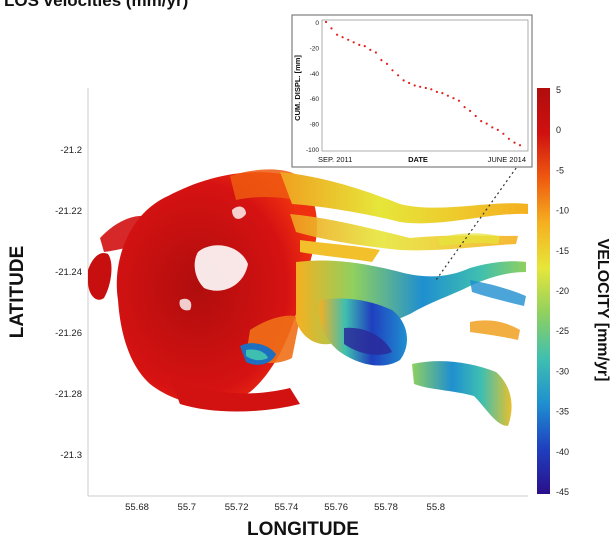  I want to click on colorbar-label: VELOCITY [mm/yr], so click(602, 310).